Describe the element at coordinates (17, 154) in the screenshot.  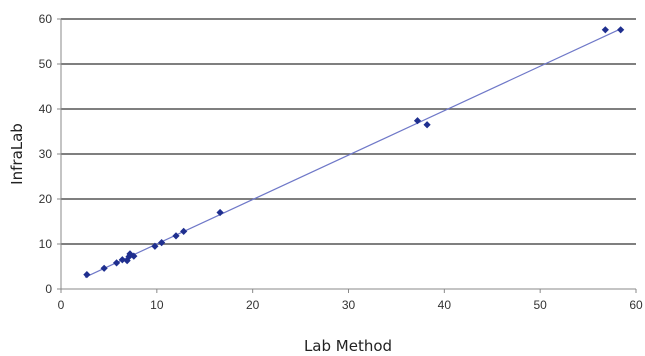
I see `y-axis-title: InfraLab` at that location.